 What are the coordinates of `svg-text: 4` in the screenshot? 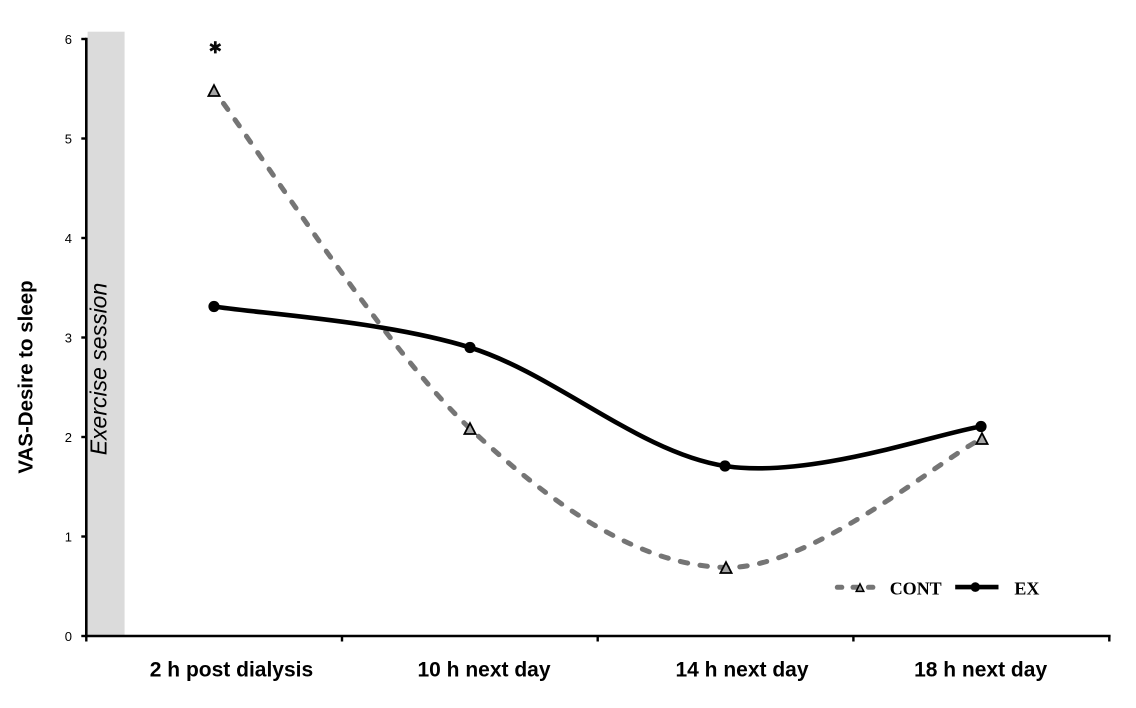 It's located at (68, 238).